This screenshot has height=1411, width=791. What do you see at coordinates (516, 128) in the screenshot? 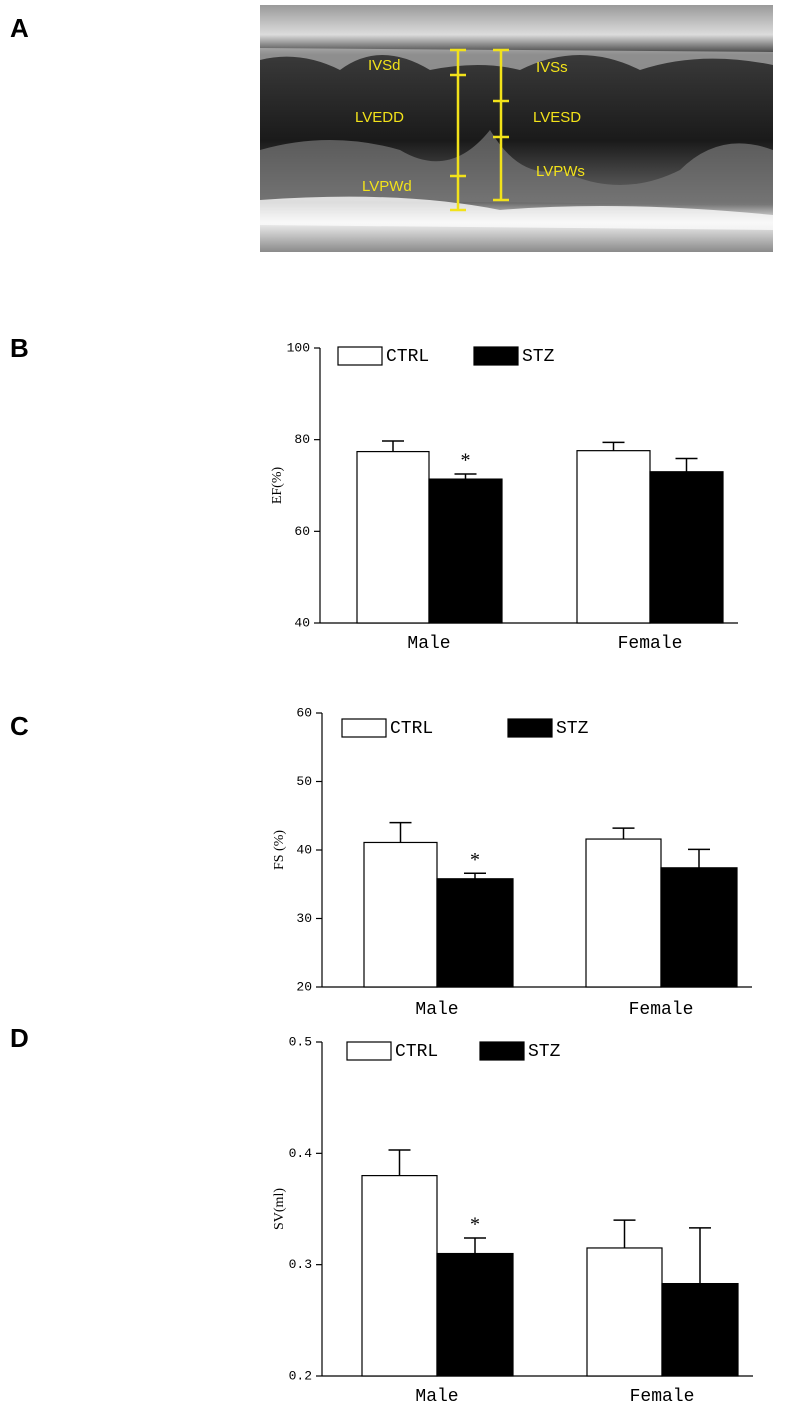
I see `echo-image` at bounding box center [516, 128].